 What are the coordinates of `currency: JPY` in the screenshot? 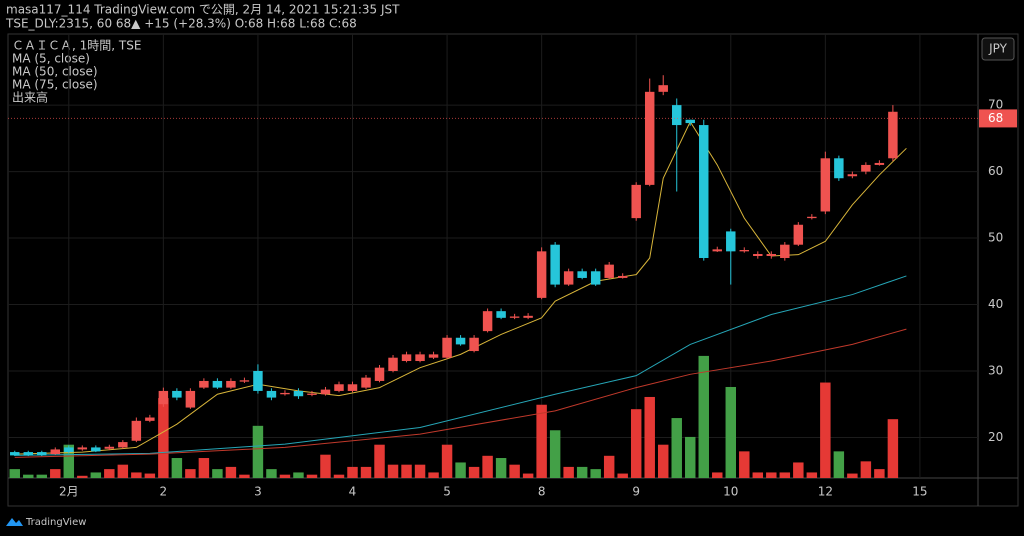 It's located at (998, 49).